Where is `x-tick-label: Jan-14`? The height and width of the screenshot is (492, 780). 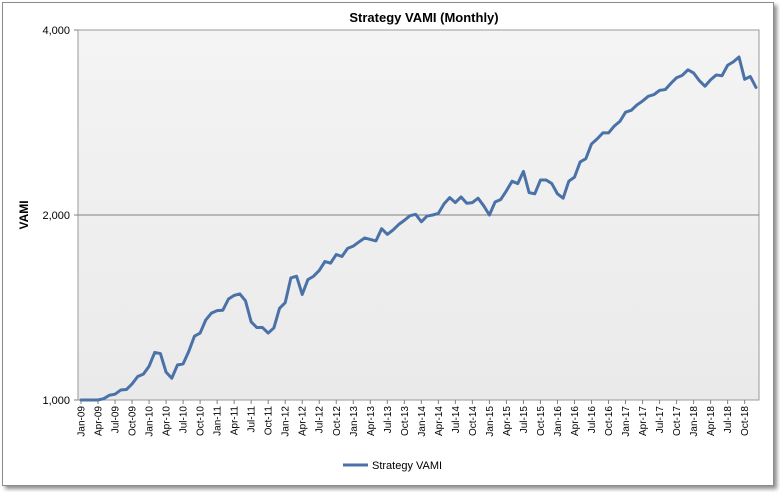
x-tick-label: Jan-14 is located at coordinates (422, 421).